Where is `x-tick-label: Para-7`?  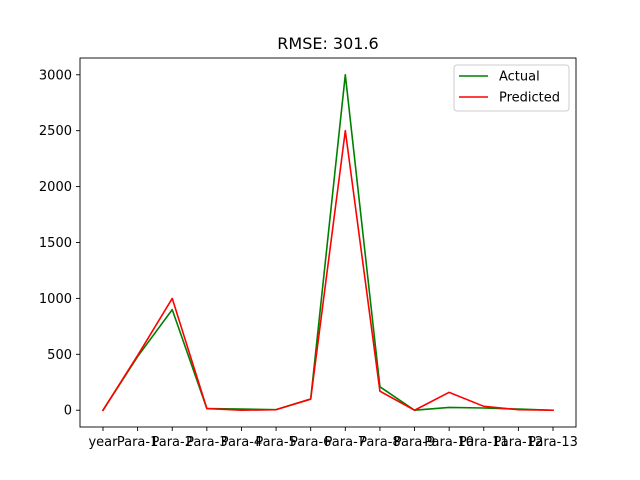 x-tick-label: Para-7 is located at coordinates (346, 442).